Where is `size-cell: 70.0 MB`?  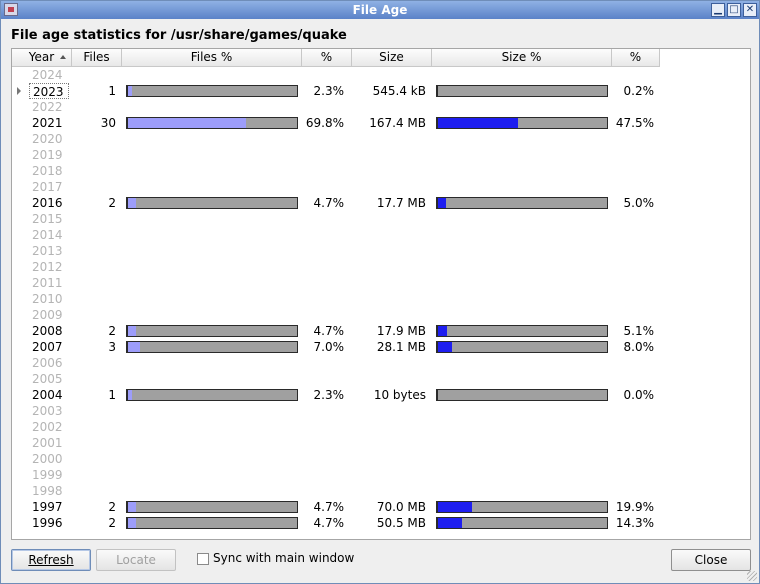
size-cell: 70.0 MB is located at coordinates (401, 507).